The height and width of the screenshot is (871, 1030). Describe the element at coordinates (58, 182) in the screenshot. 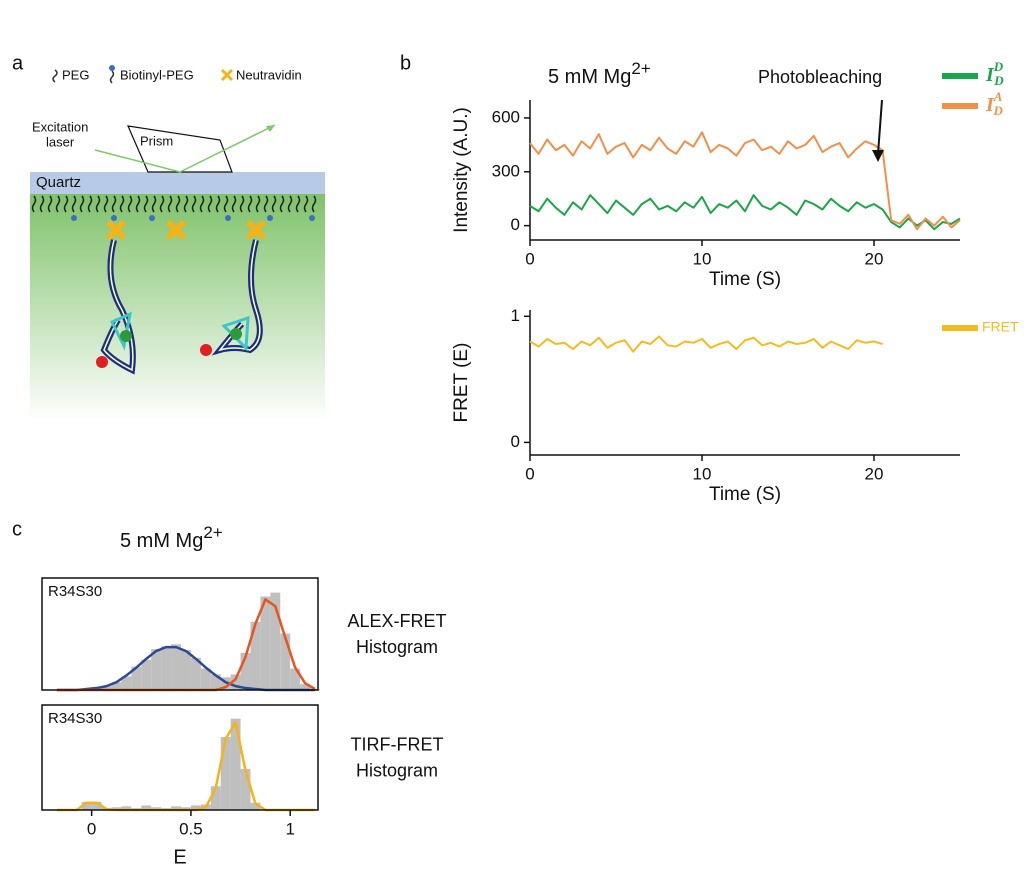

I see `quartz-label: Quartz` at that location.